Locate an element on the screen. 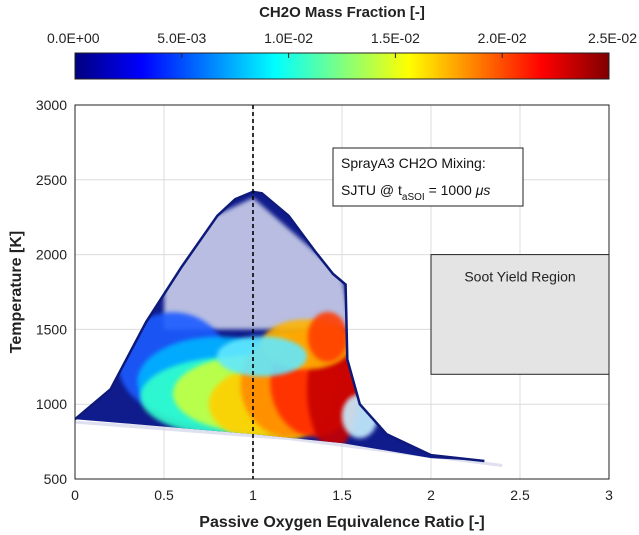 This screenshot has height=535, width=639. x-tick-label: 1 is located at coordinates (253, 495).